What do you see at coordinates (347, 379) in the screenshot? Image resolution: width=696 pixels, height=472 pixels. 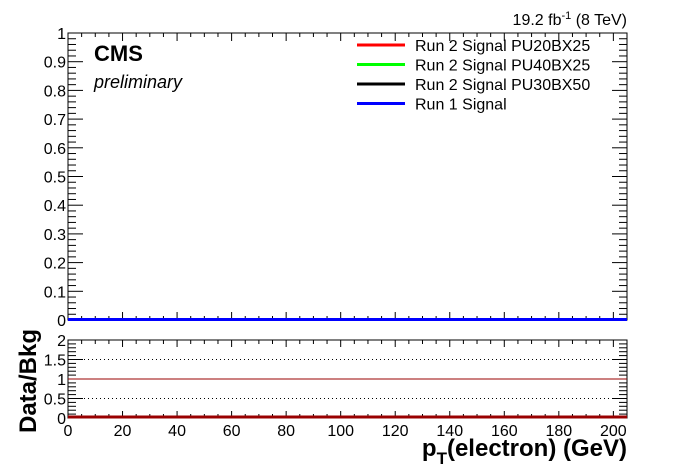 I see `ratio-reference-lines` at bounding box center [347, 379].